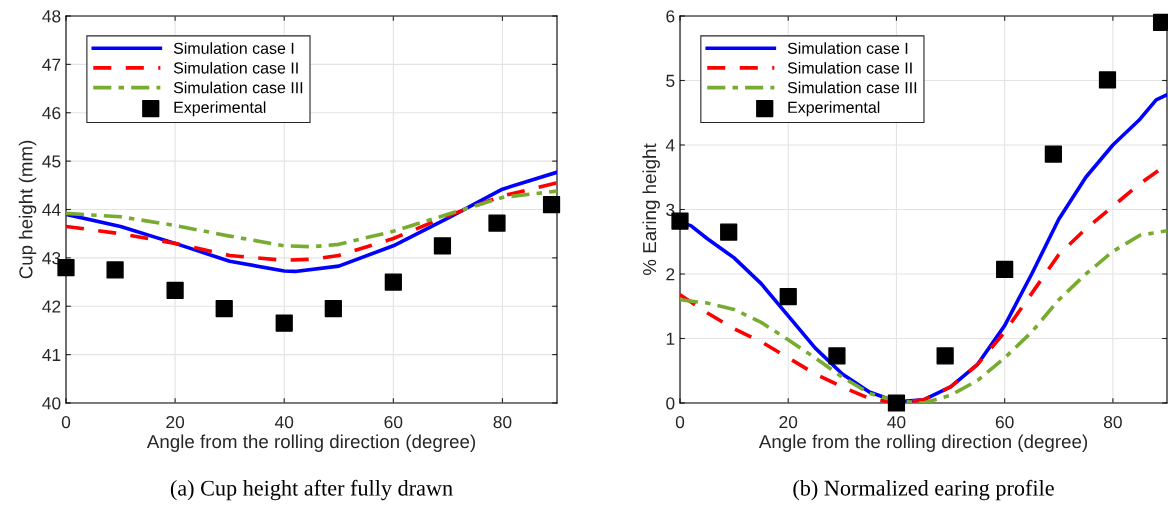 This screenshot has height=529, width=1168. What do you see at coordinates (670, 16) in the screenshot?
I see `y-tick-label: 6` at bounding box center [670, 16].